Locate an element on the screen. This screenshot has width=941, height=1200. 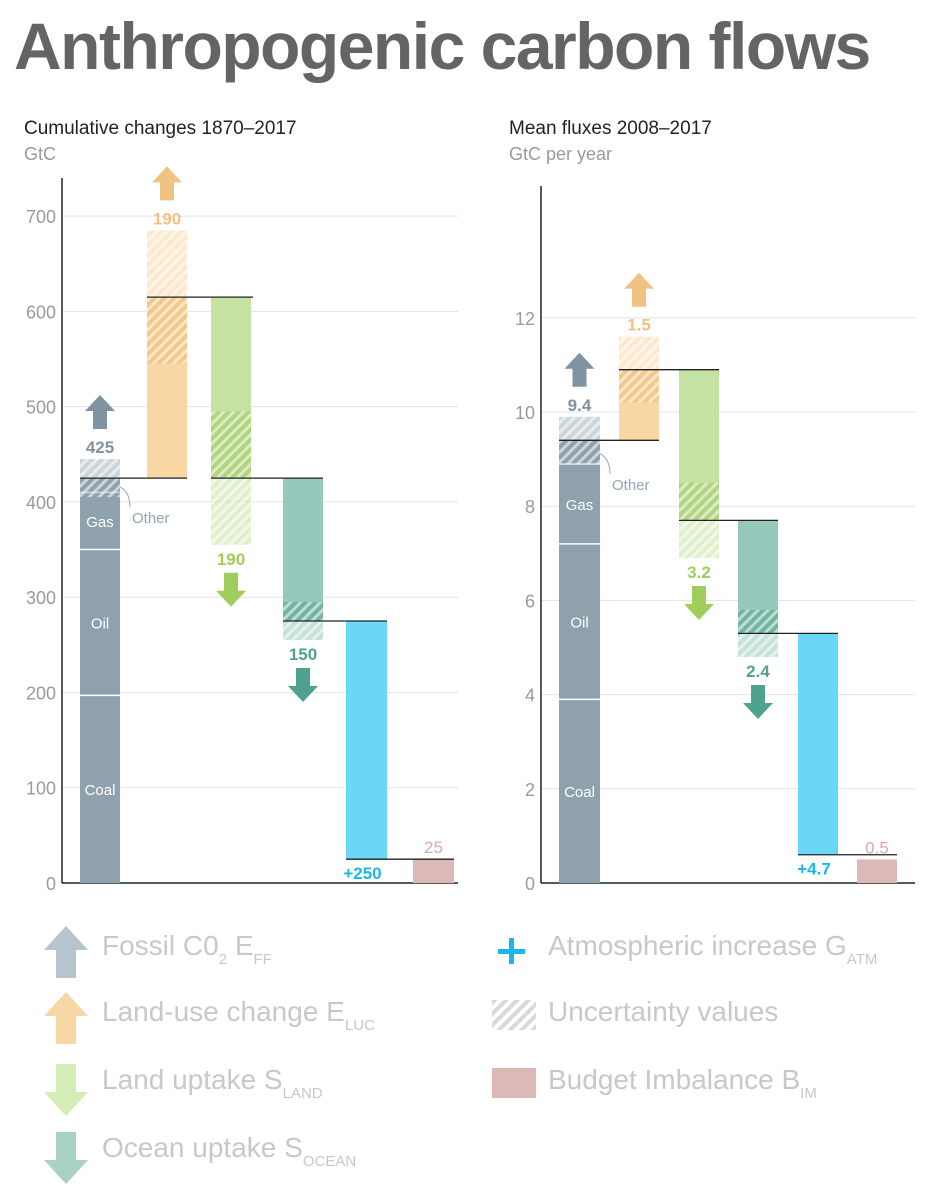
legend-label-fossil: Fossil C02 EFF is located at coordinates (187, 949).